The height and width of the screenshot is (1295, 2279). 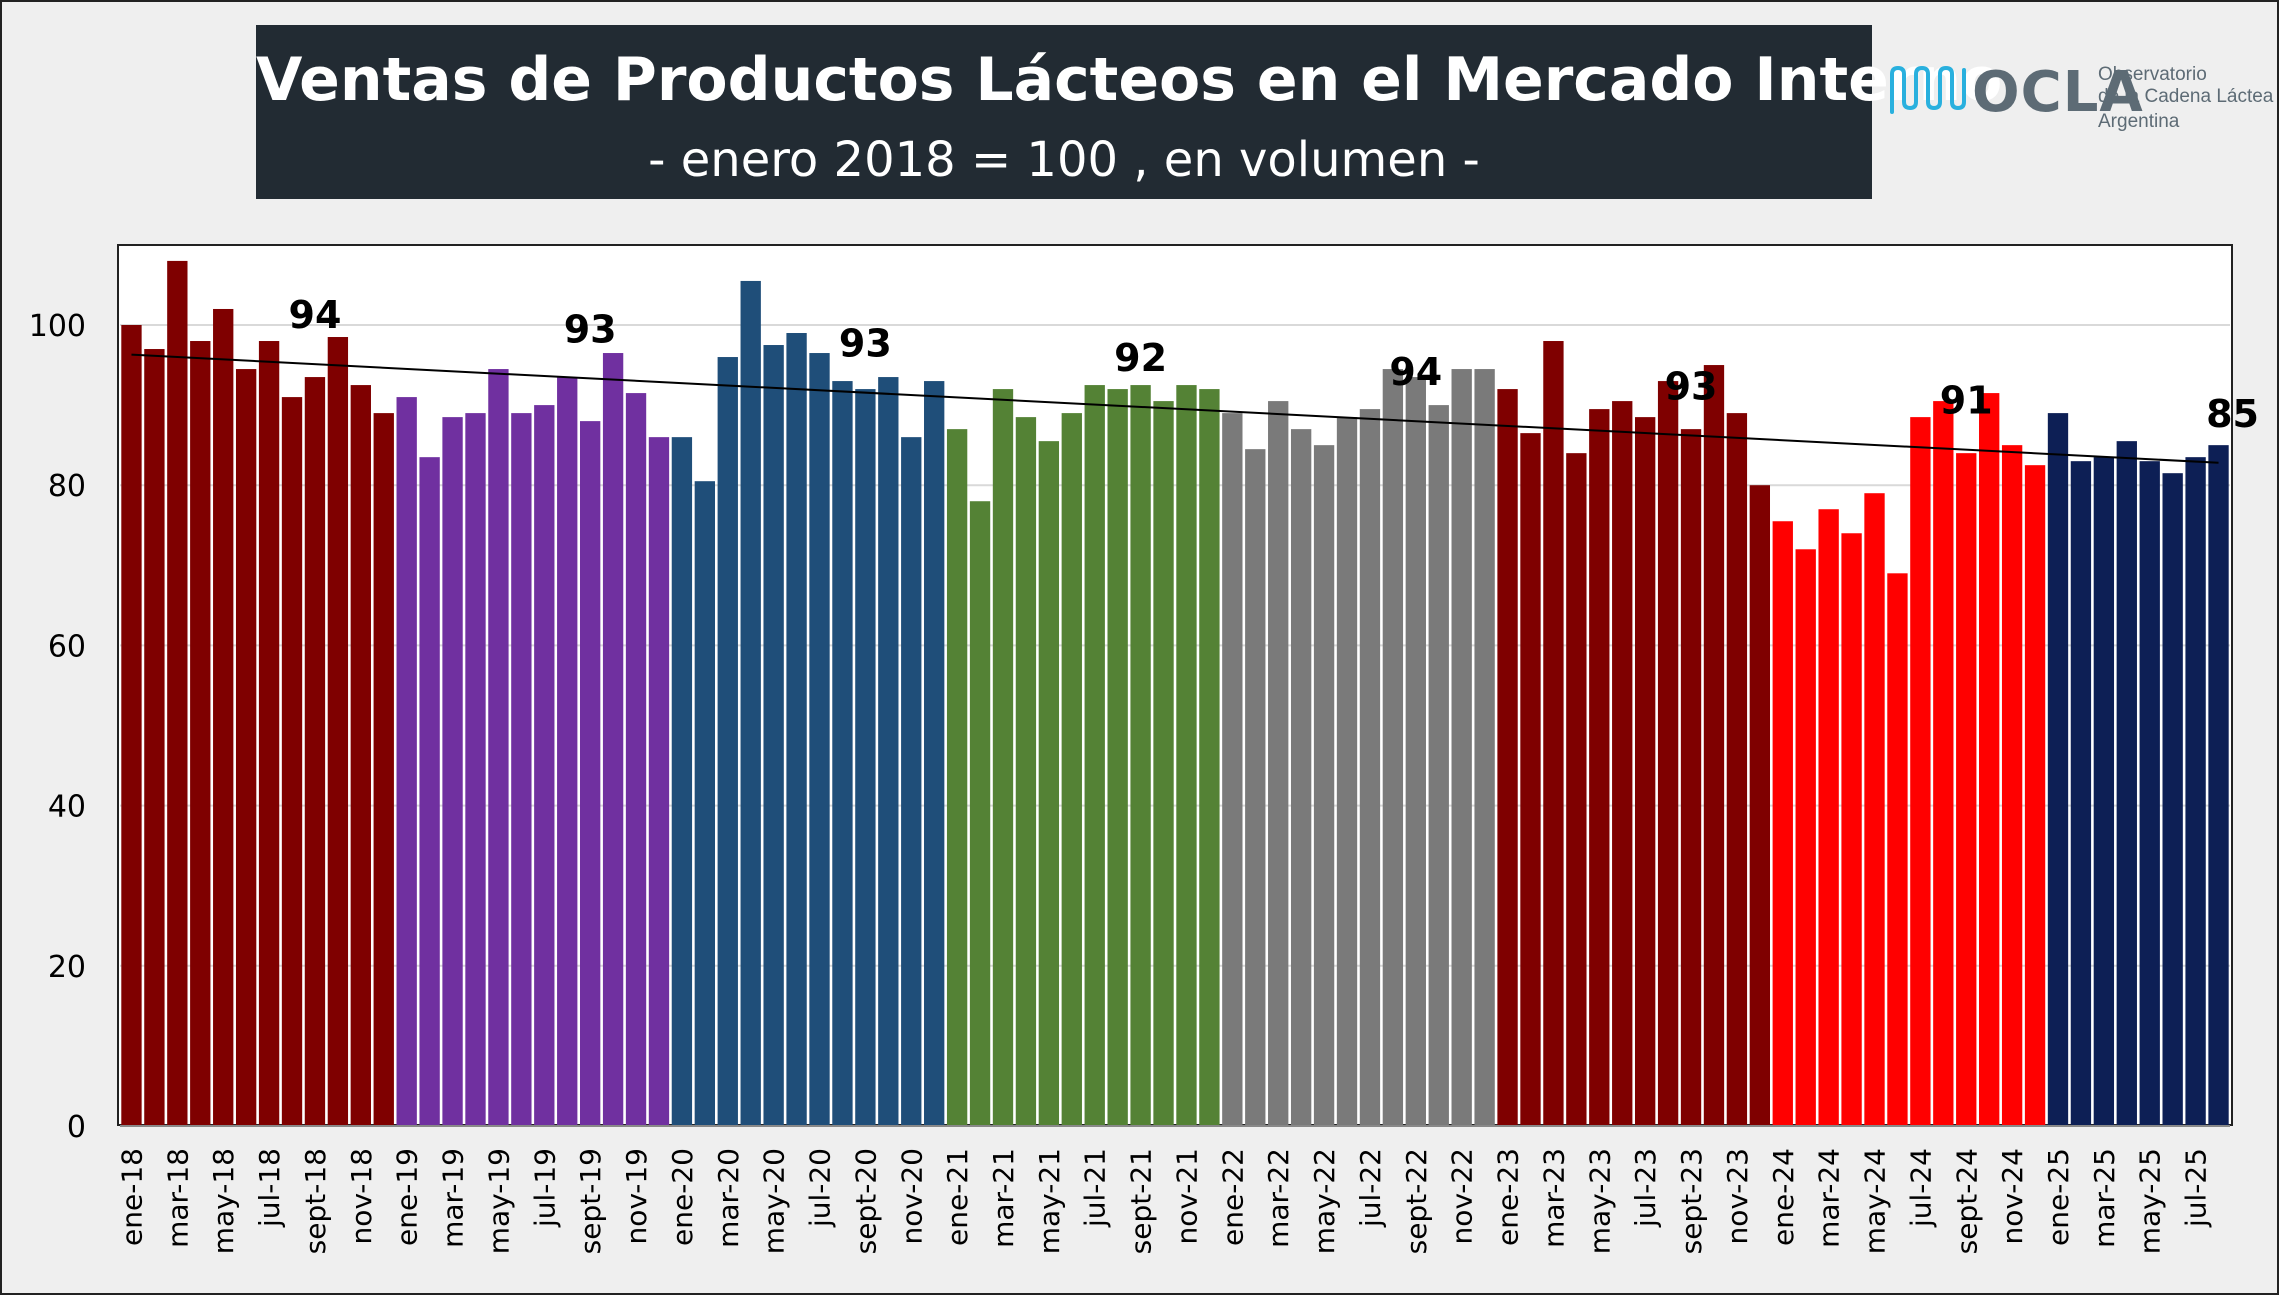 I want to click on x-tick-label: nov-20, so click(x=911, y=1196).